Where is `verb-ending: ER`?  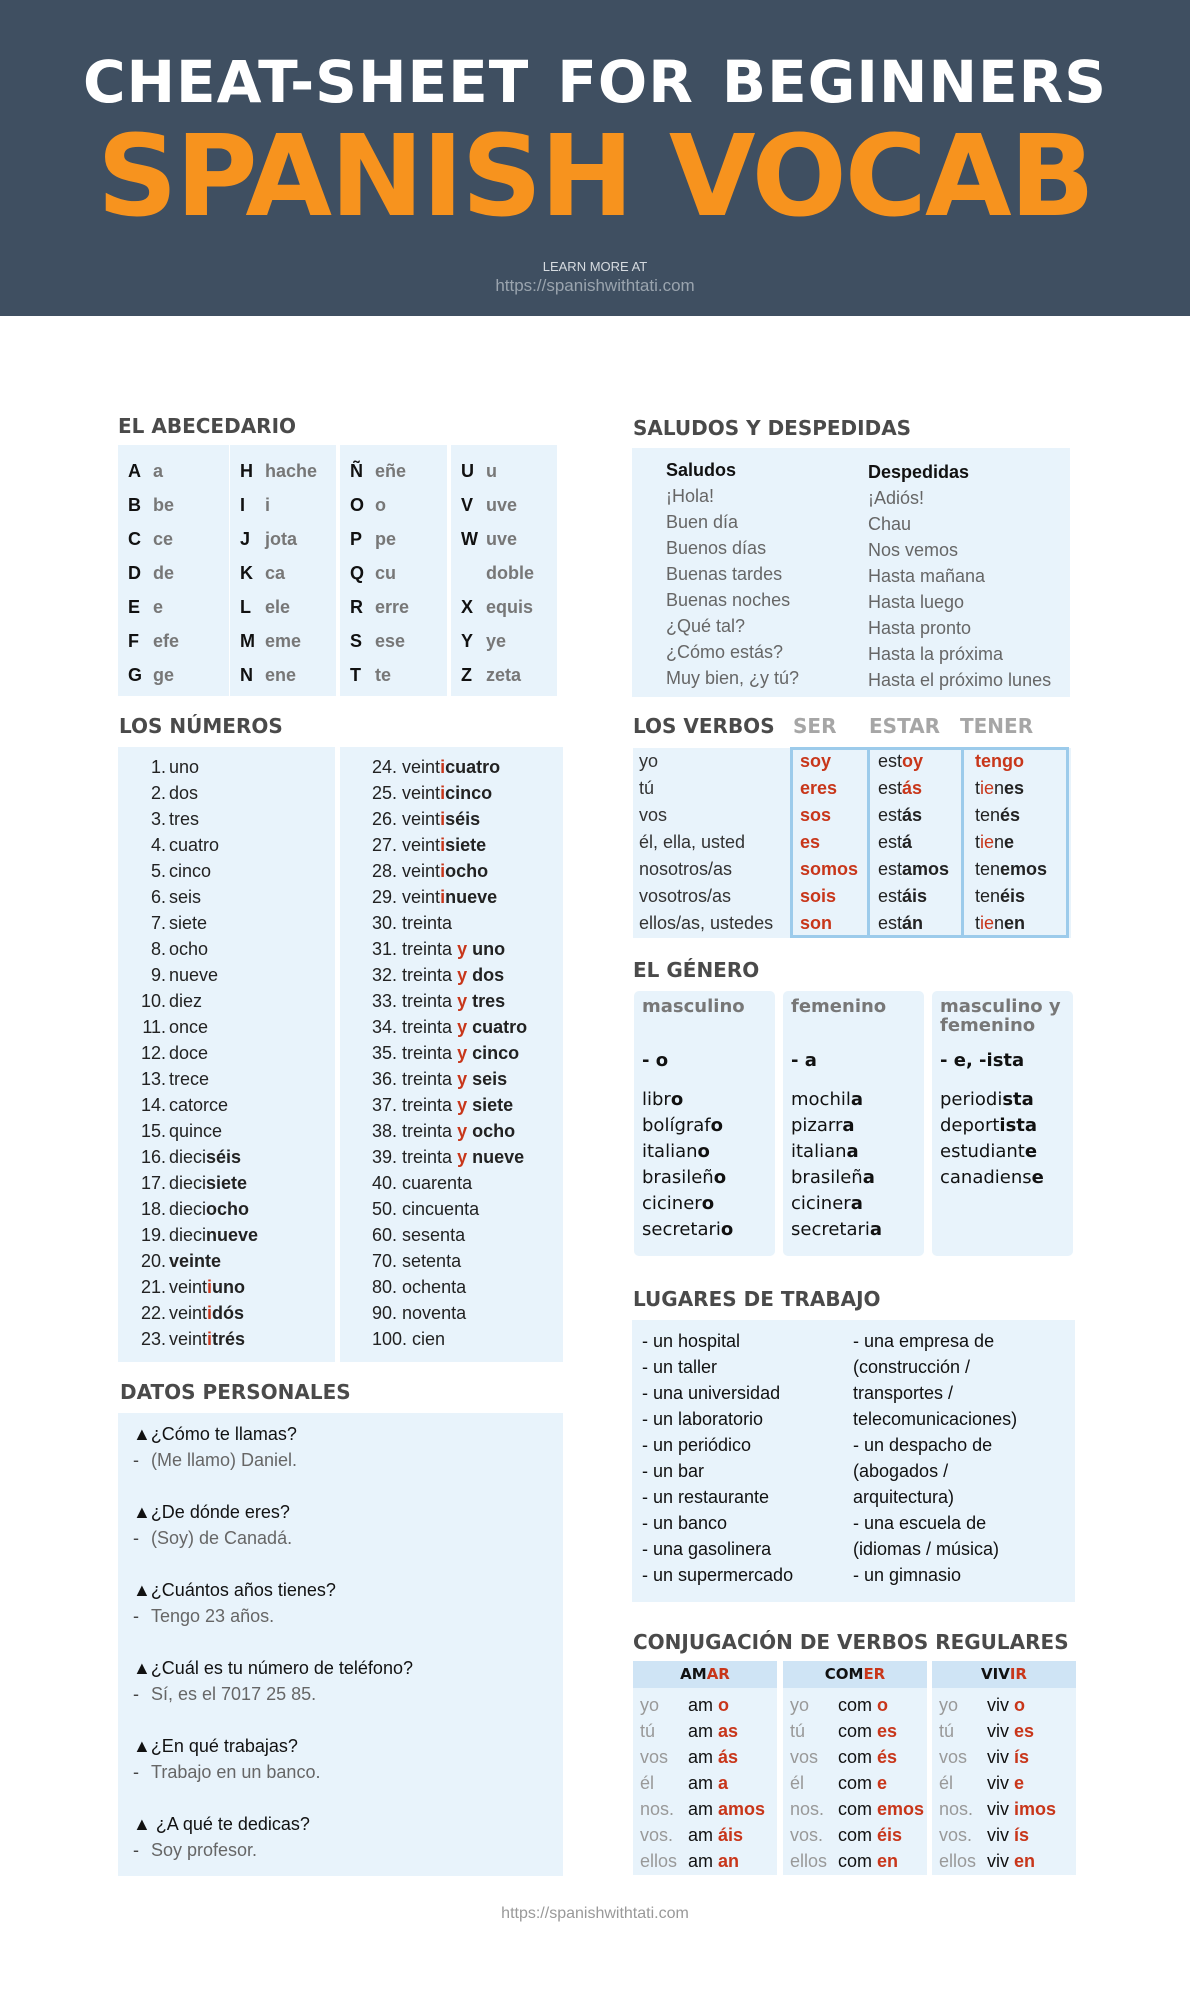
verb-ending: ER is located at coordinates (874, 1674).